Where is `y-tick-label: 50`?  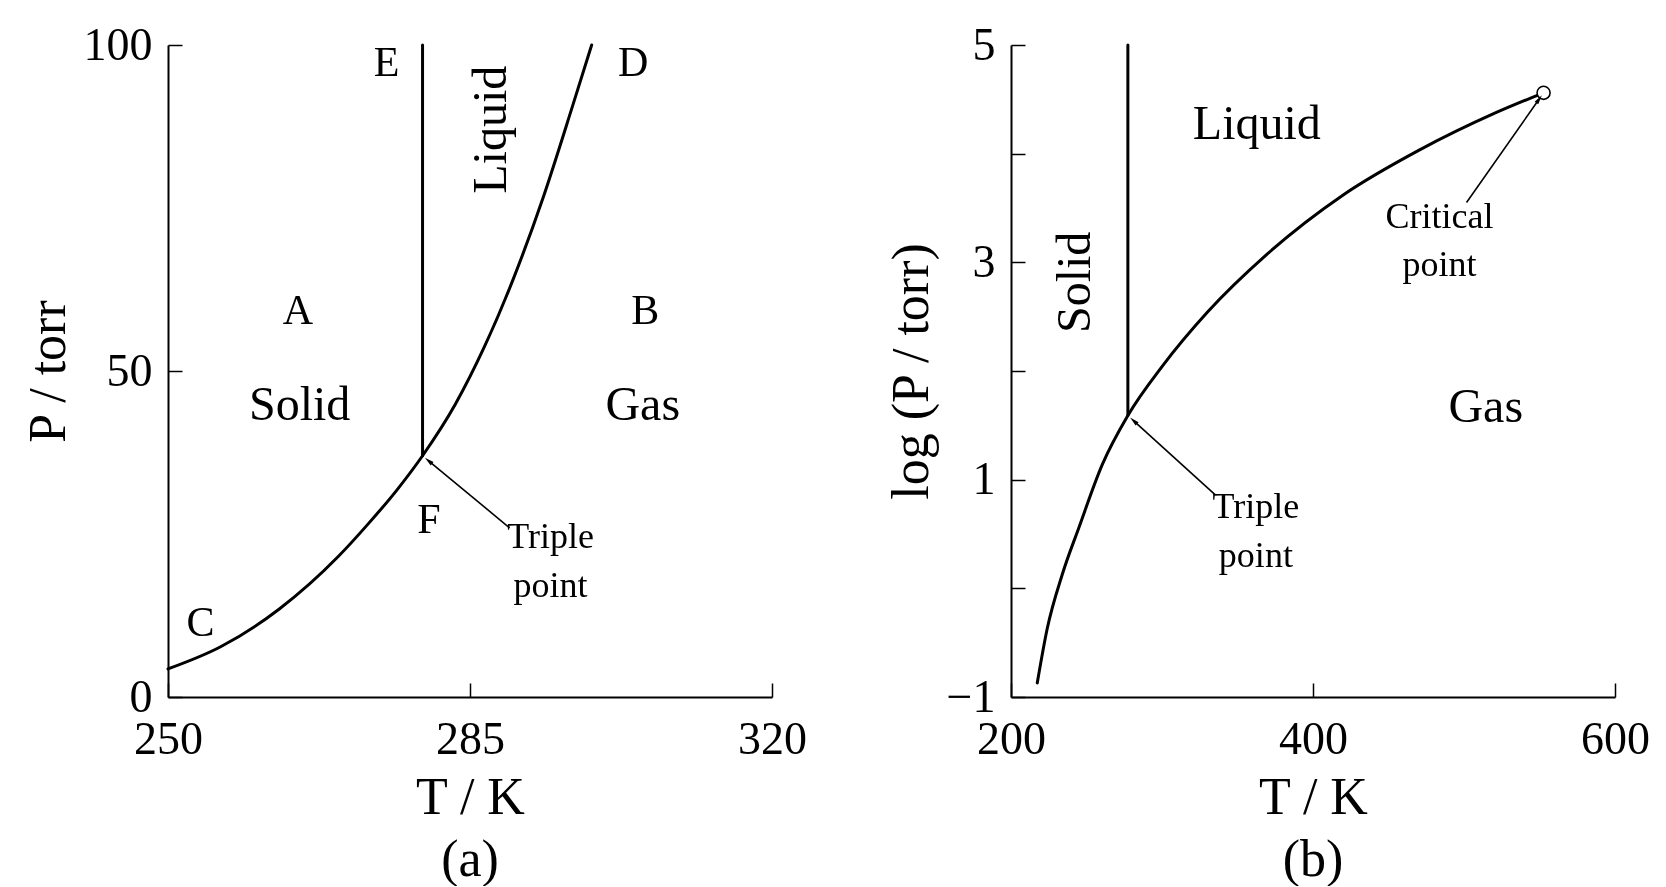 y-tick-label: 50 is located at coordinates (129, 370).